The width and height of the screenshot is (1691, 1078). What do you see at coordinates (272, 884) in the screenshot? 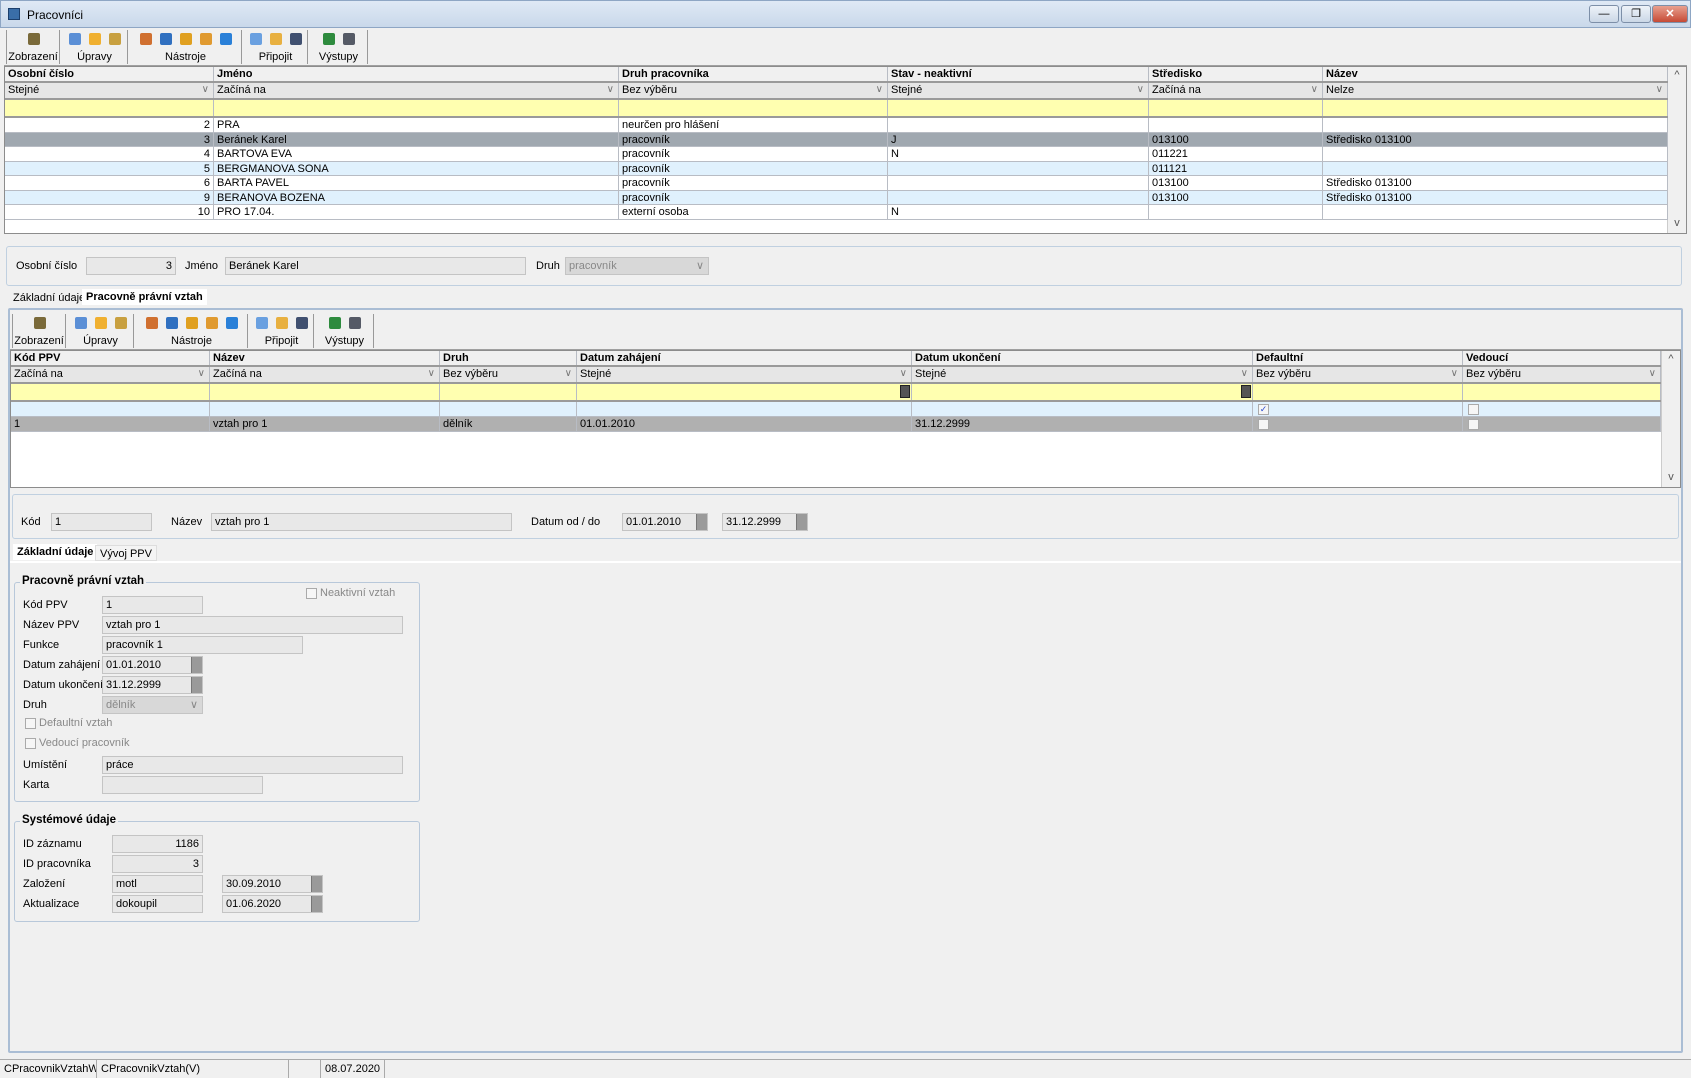
I see `zalozeni-date-field: 30.09.2010` at bounding box center [272, 884].